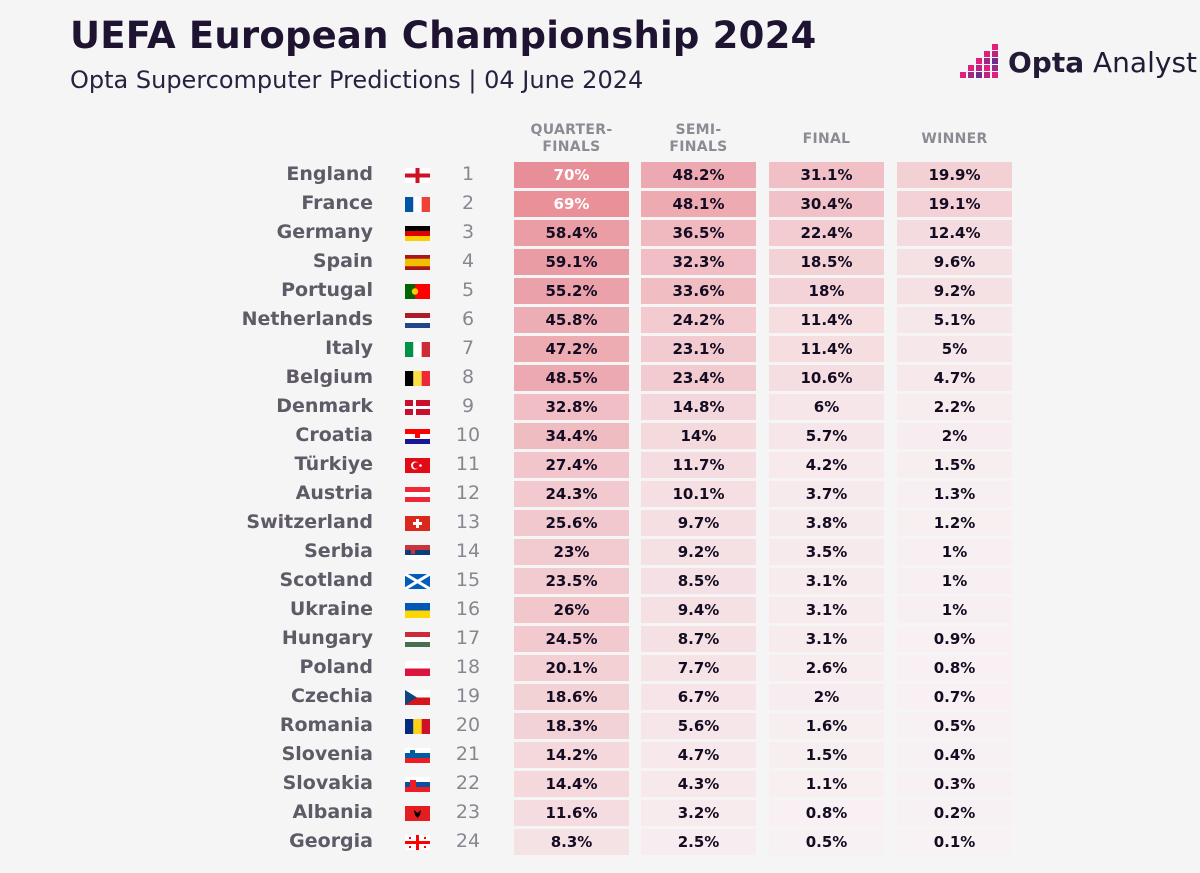  I want to click on team-rank: 2, so click(468, 203).